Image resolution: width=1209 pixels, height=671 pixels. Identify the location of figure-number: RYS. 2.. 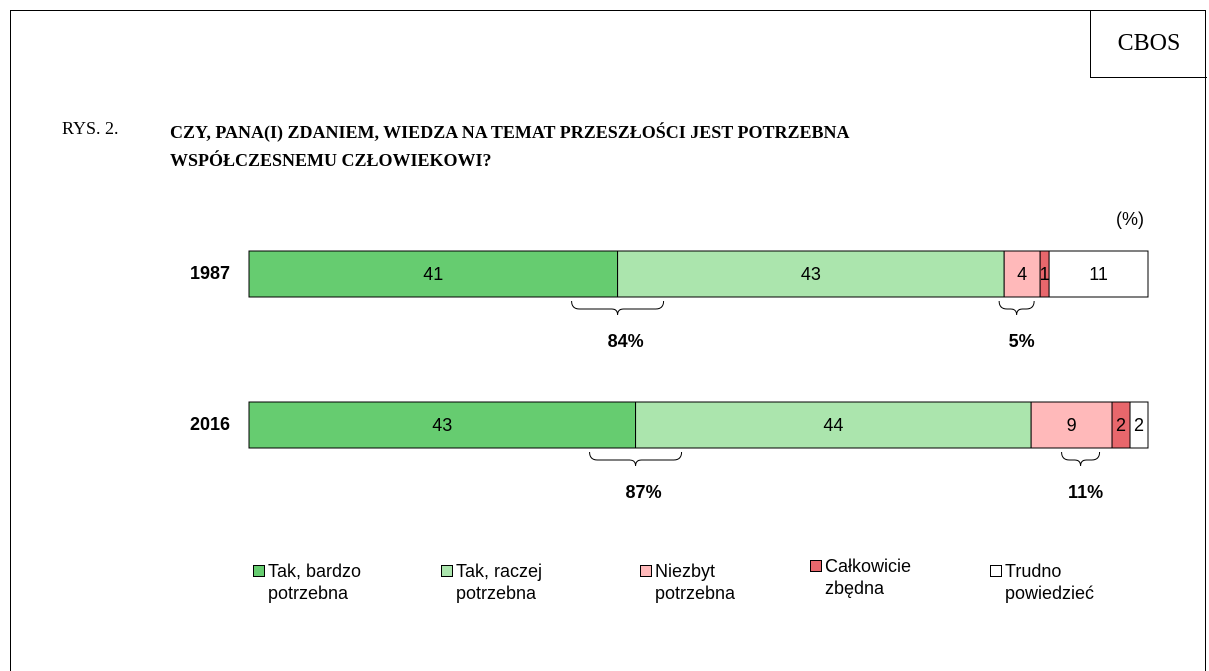
(90, 128).